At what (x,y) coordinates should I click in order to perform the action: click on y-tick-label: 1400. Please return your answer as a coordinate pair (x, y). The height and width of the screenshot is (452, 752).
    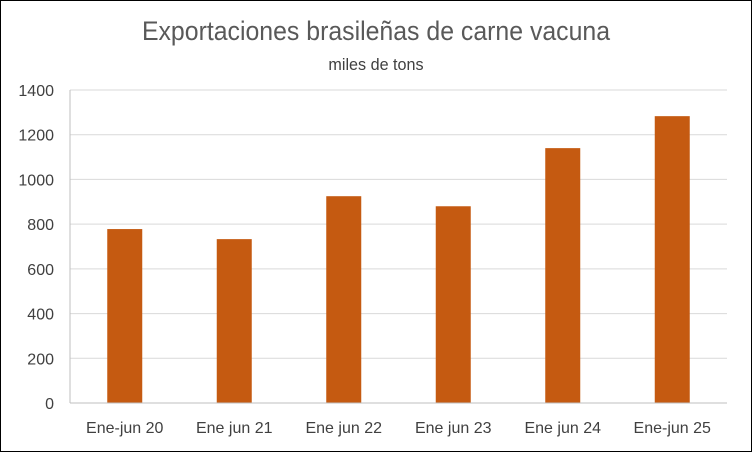
    Looking at the image, I should click on (36, 91).